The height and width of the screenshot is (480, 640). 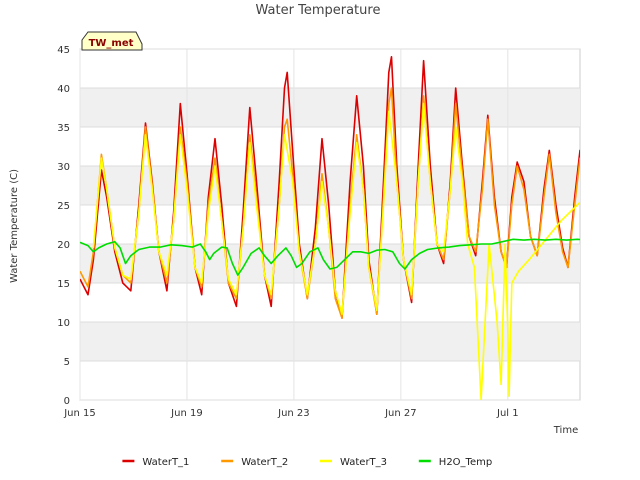 I want to click on station-badge-shape, so click(x=112, y=41).